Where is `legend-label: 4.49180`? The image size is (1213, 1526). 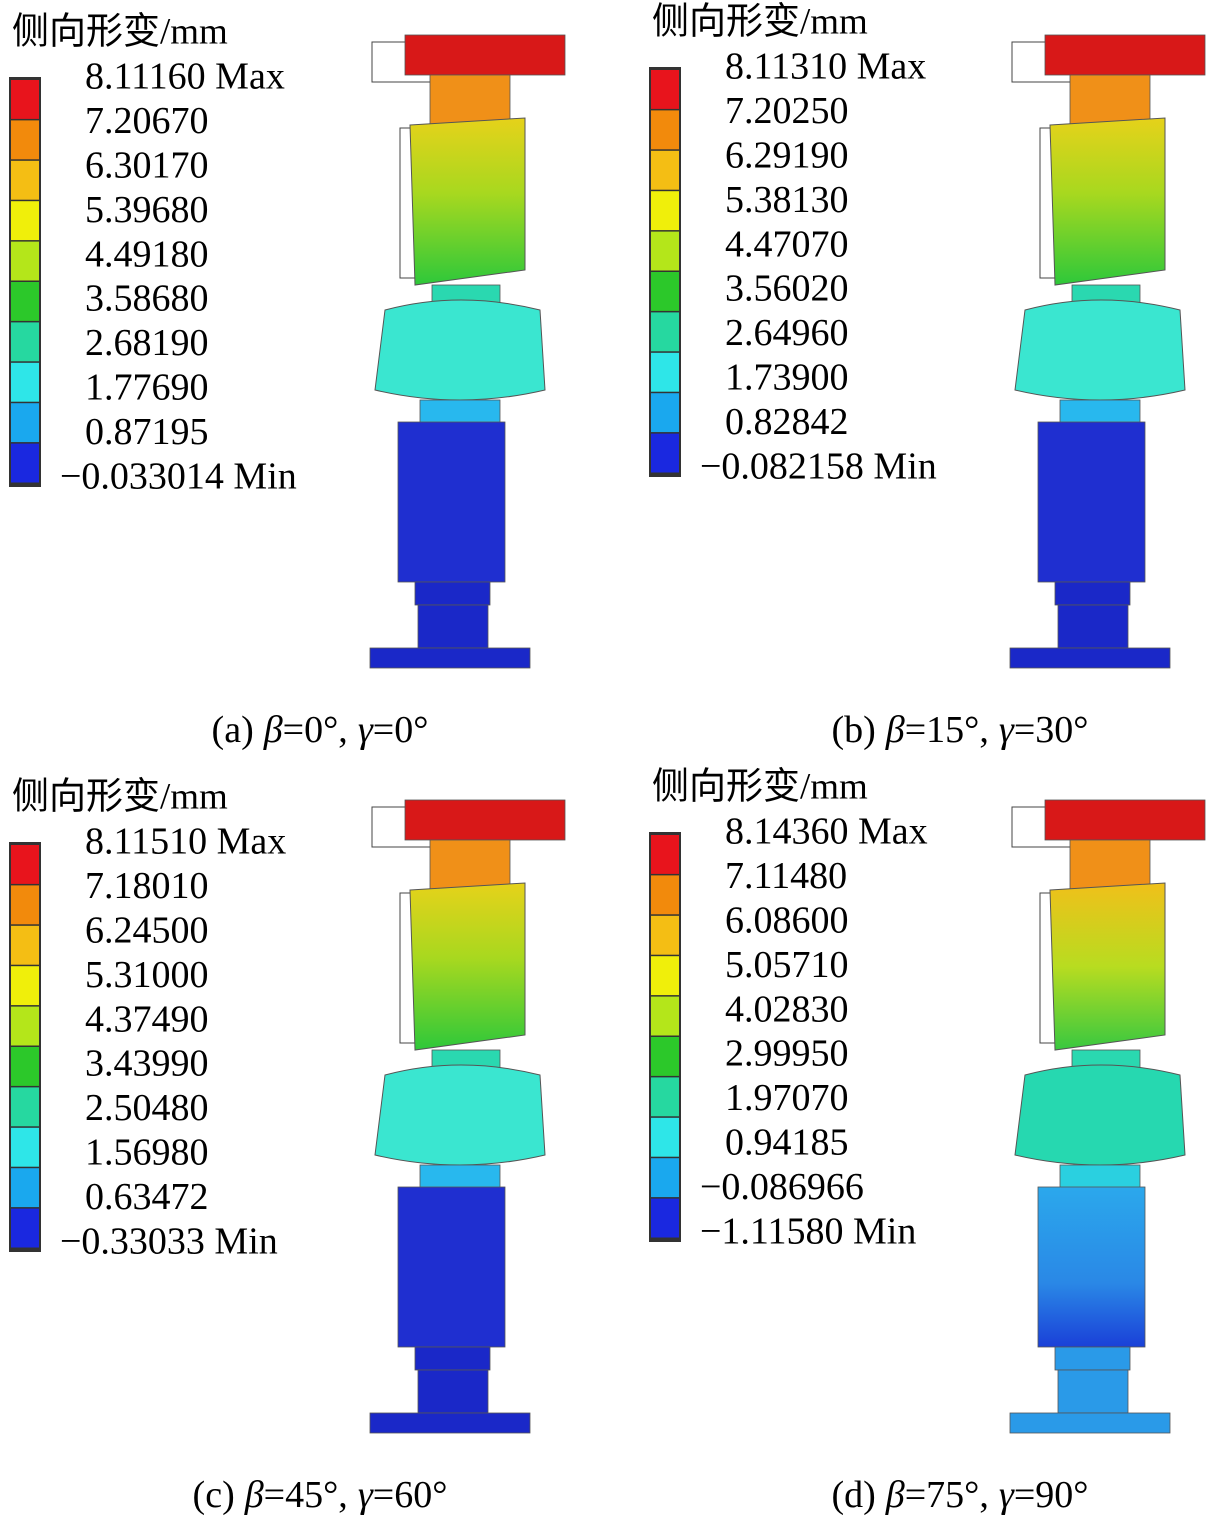 legend-label: 4.49180 is located at coordinates (147, 254).